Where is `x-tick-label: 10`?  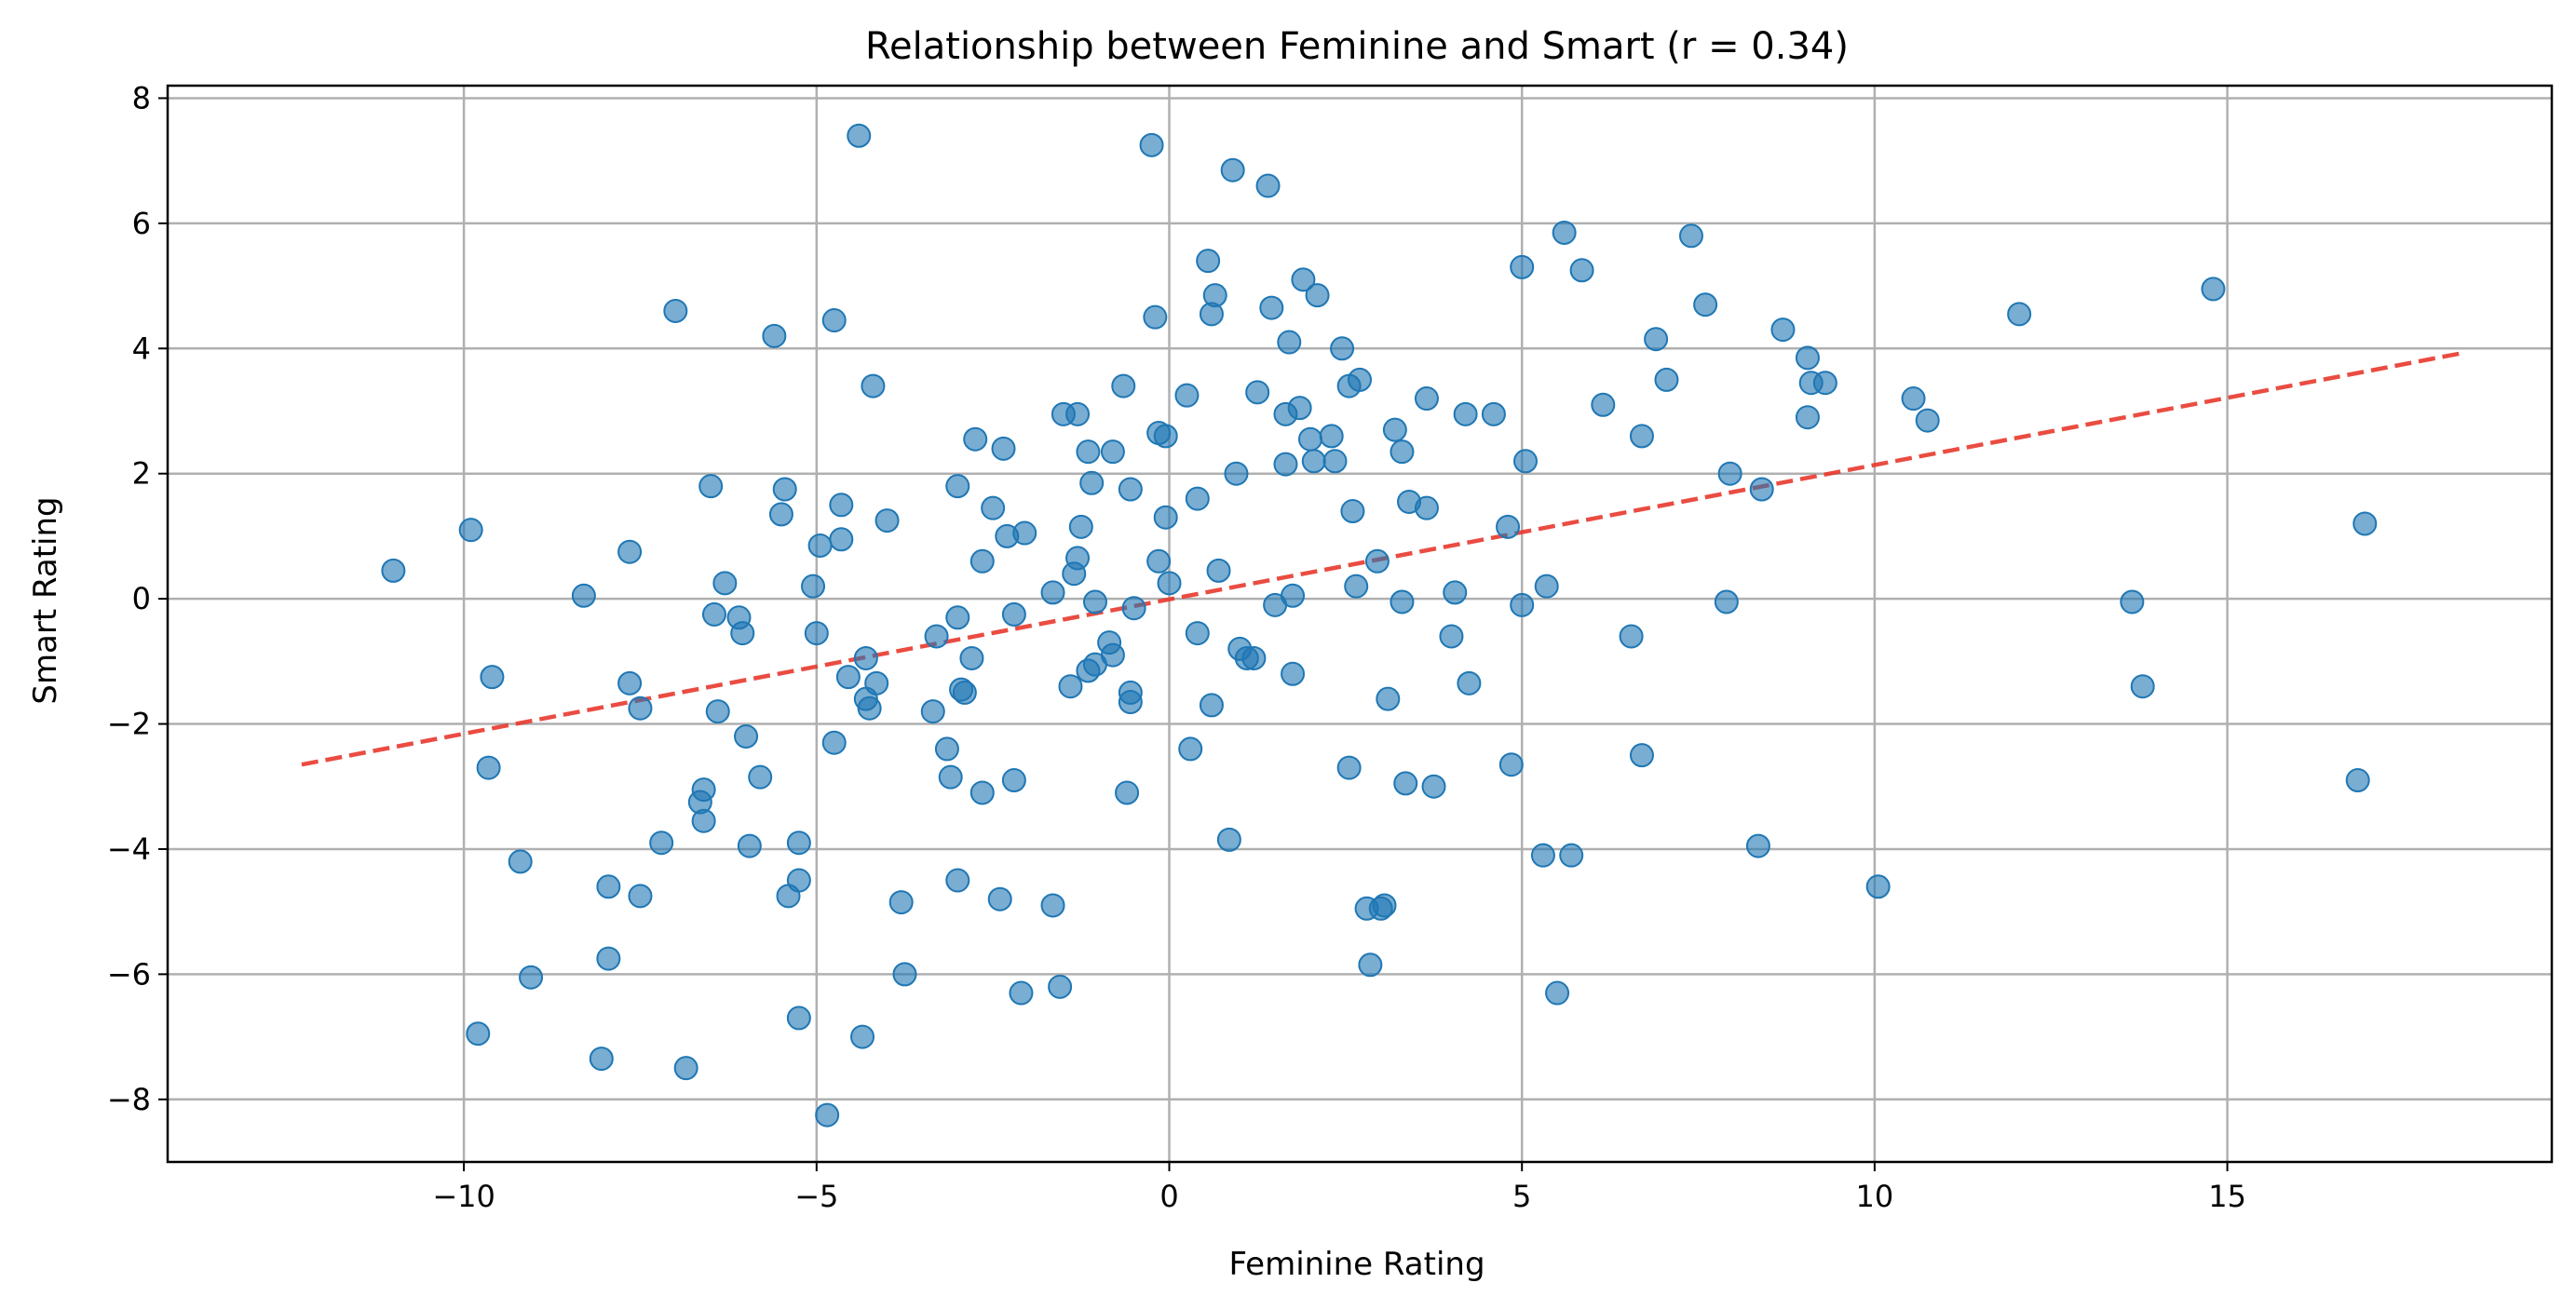 x-tick-label: 10 is located at coordinates (1875, 1196).